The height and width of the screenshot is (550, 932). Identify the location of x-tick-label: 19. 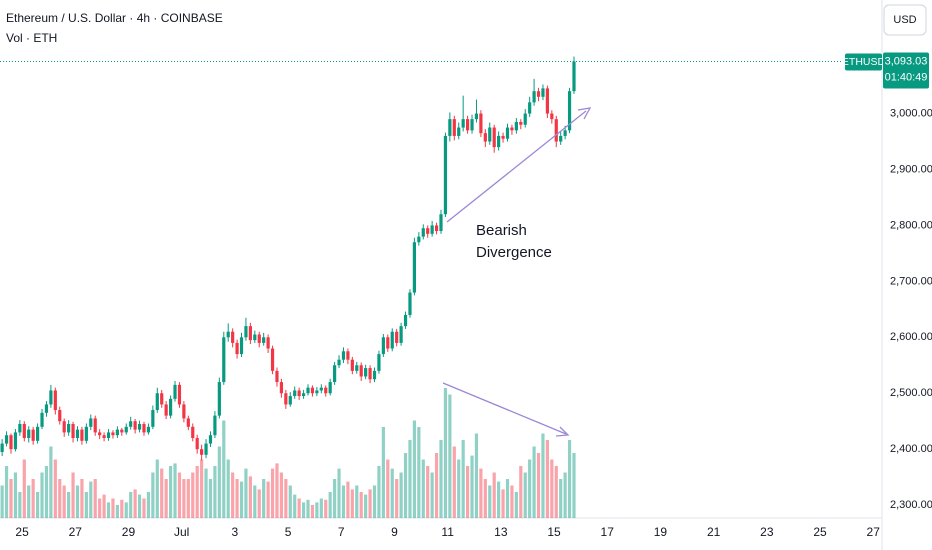
(661, 532).